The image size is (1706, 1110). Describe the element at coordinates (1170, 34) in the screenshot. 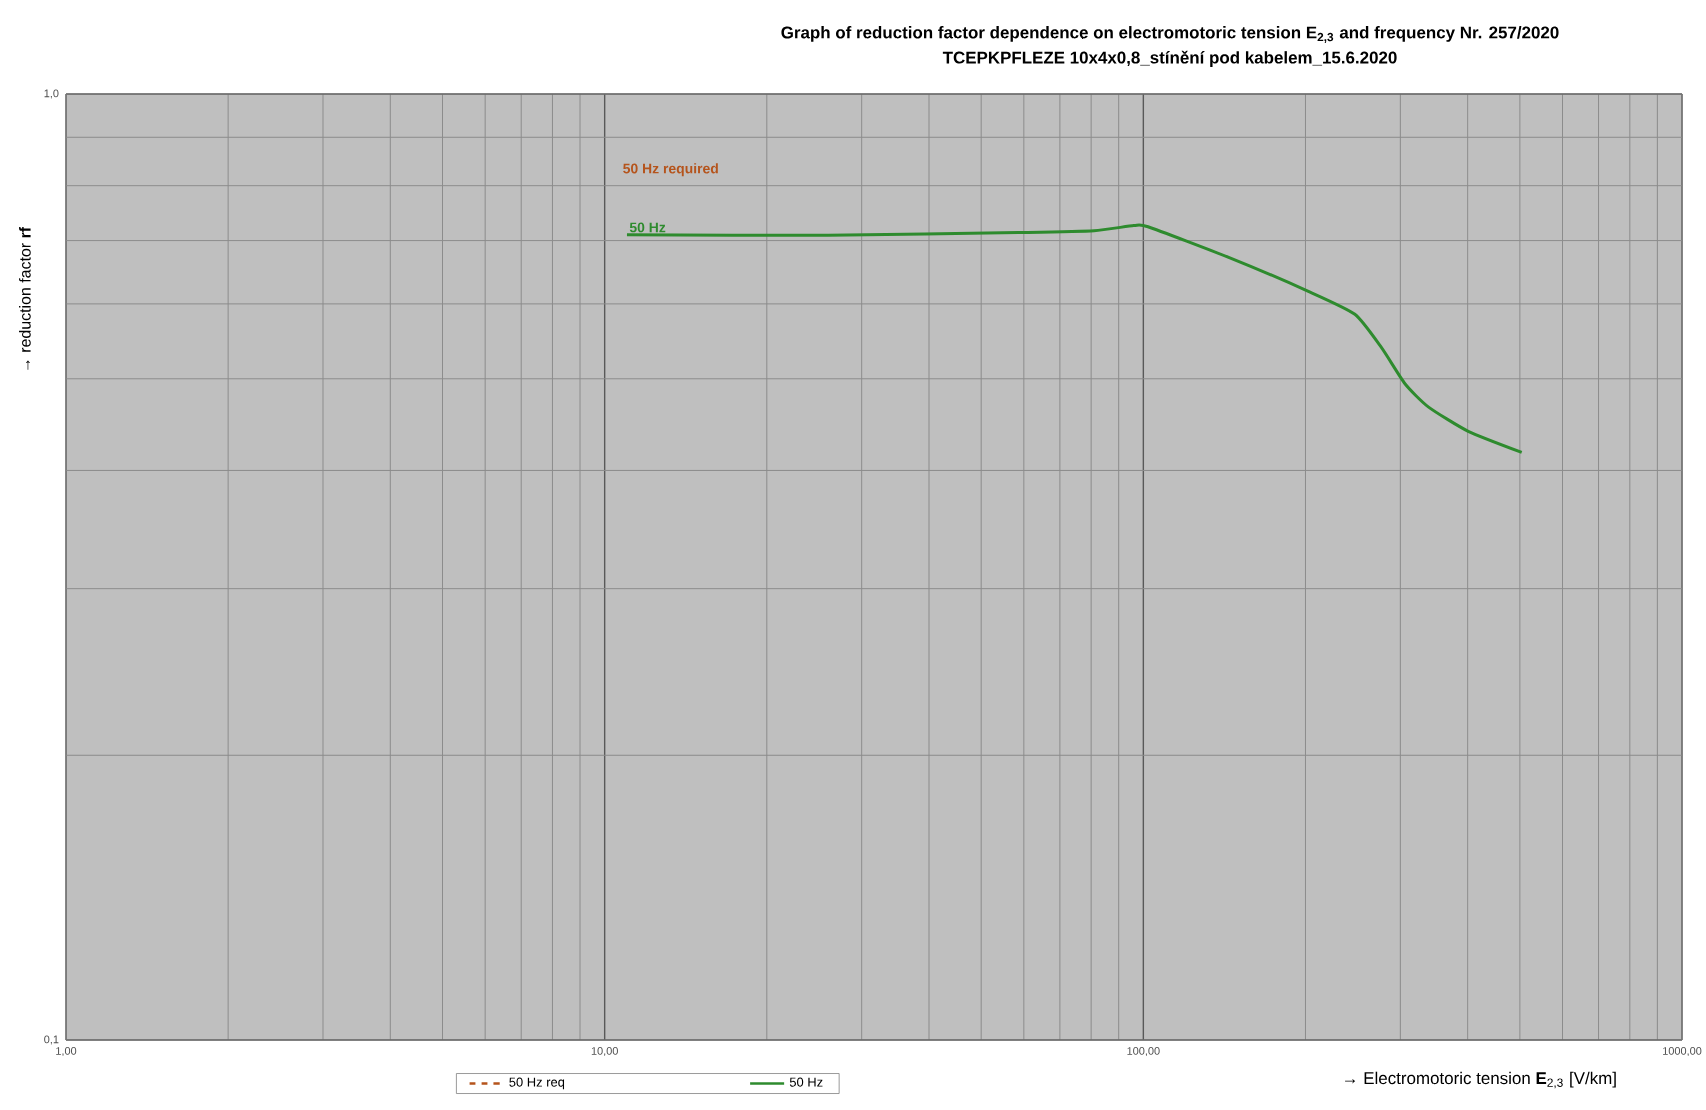

I see `chart-title: Graph of reduction factor dependence on electromotoric tension E$_{2,3}$ and frequency Nr. 257/2020` at that location.